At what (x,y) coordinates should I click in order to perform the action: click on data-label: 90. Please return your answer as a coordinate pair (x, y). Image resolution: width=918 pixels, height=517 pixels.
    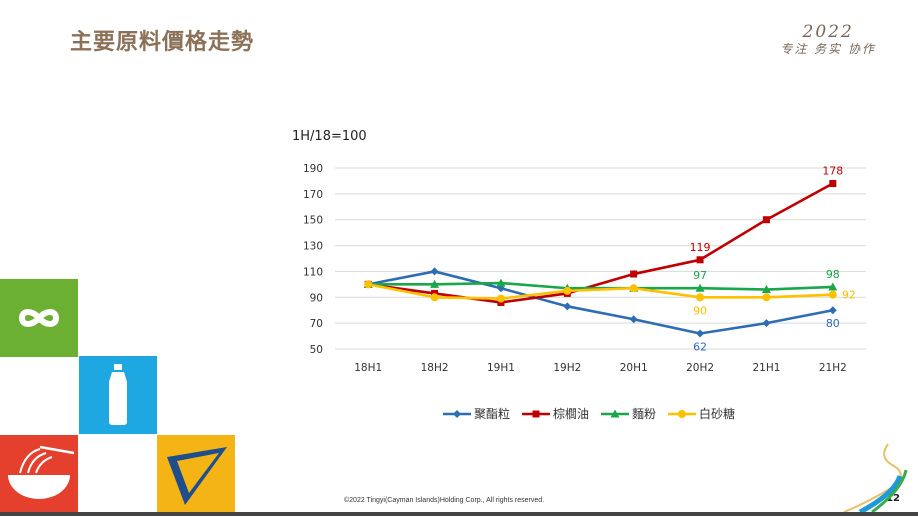
    Looking at the image, I should click on (700, 310).